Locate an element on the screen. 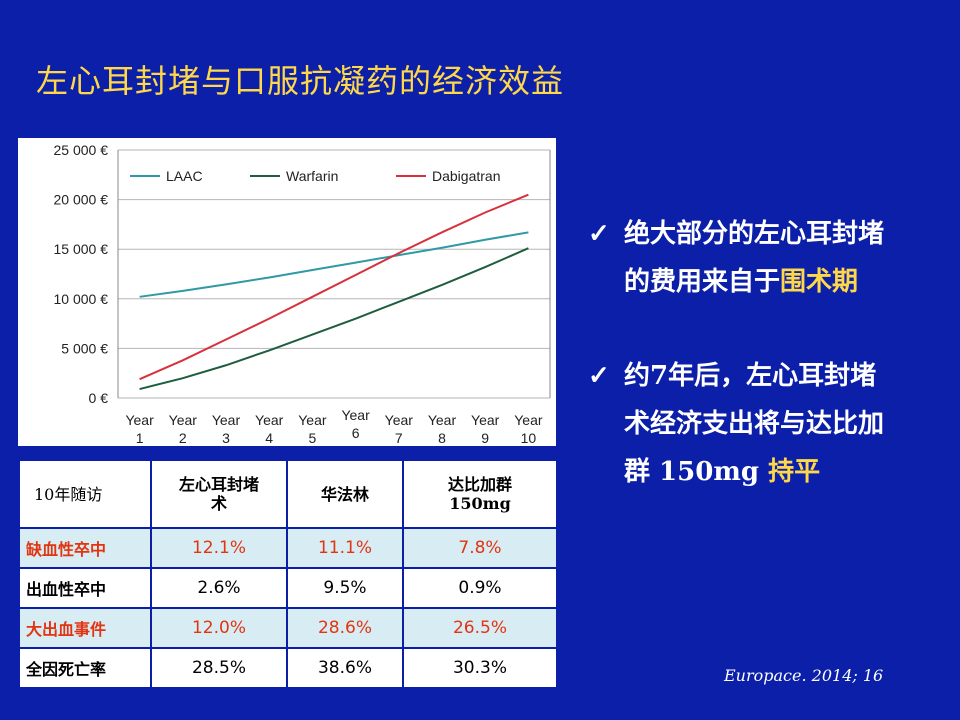  bullet-text: 术经济支出将与达比加 is located at coordinates (754, 424).